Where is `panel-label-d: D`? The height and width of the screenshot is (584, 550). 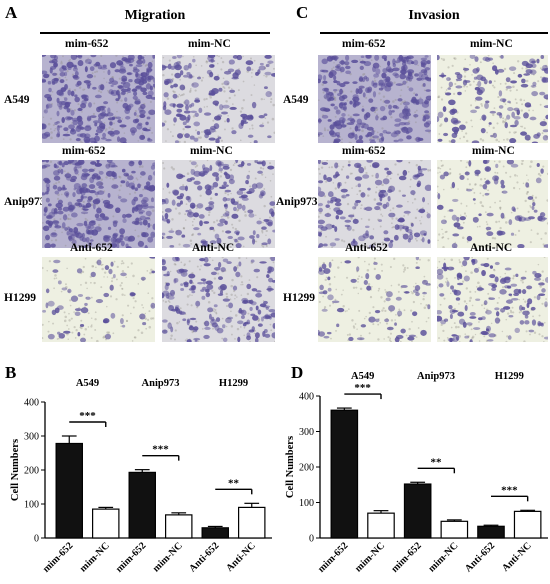
panel-label-d: D is located at coordinates (297, 372).